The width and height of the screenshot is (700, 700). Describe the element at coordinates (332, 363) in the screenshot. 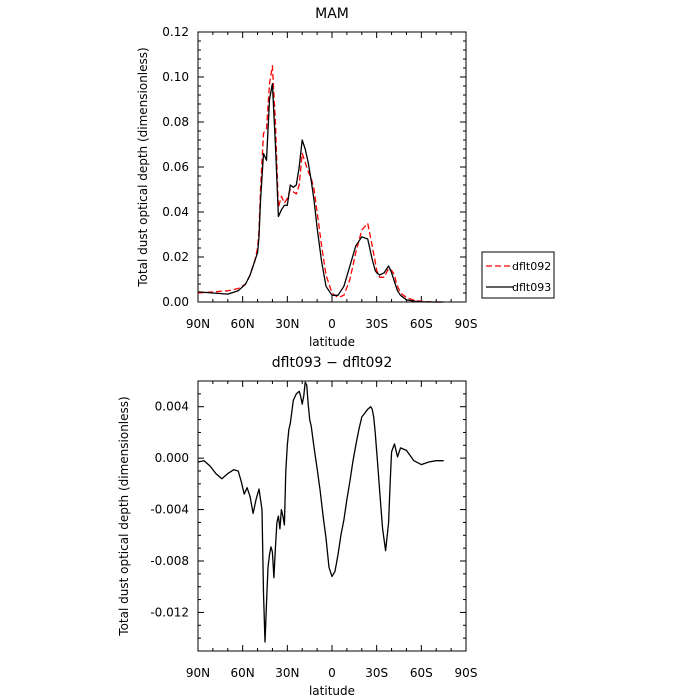

I see `chart-title: dflt093 − dflt092` at that location.